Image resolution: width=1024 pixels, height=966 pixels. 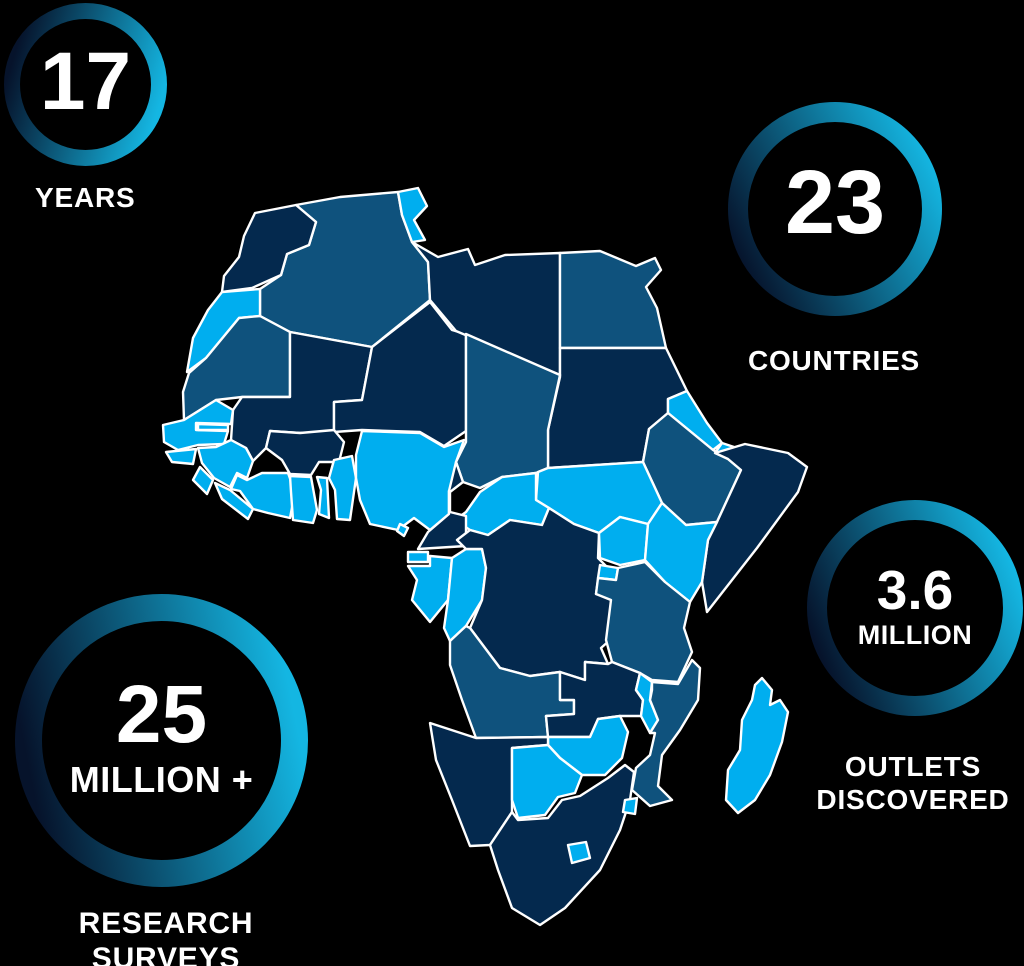 I want to click on surveys-label-line1: RESEARCH SURVEYS, so click(x=166, y=936).